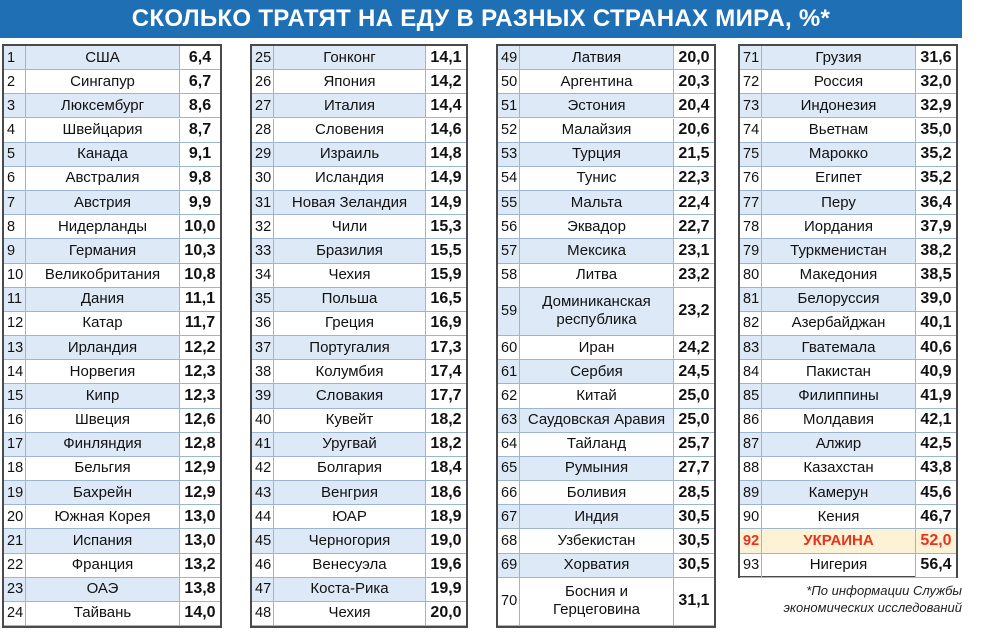 Image resolution: width=1000 pixels, height=632 pixels. I want to click on country-cell: ОАЭ, so click(103, 589).